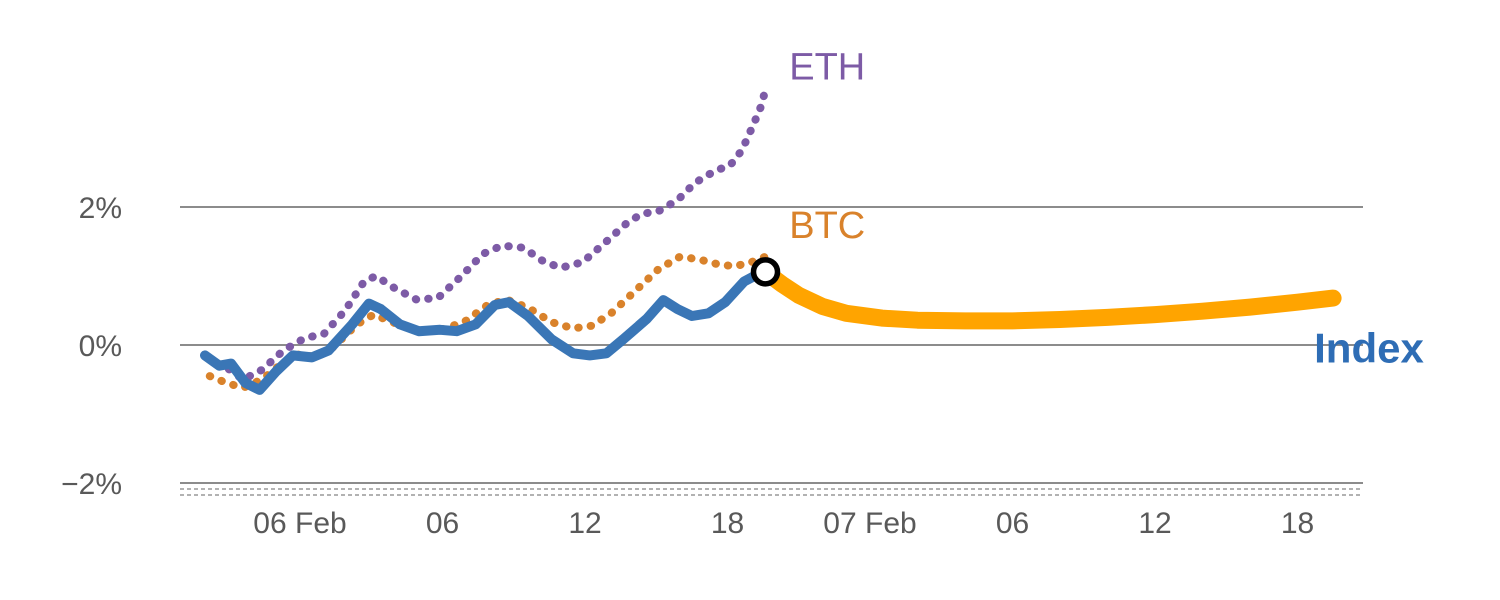  I want to click on y-tick-label: −2%, so click(91, 484).